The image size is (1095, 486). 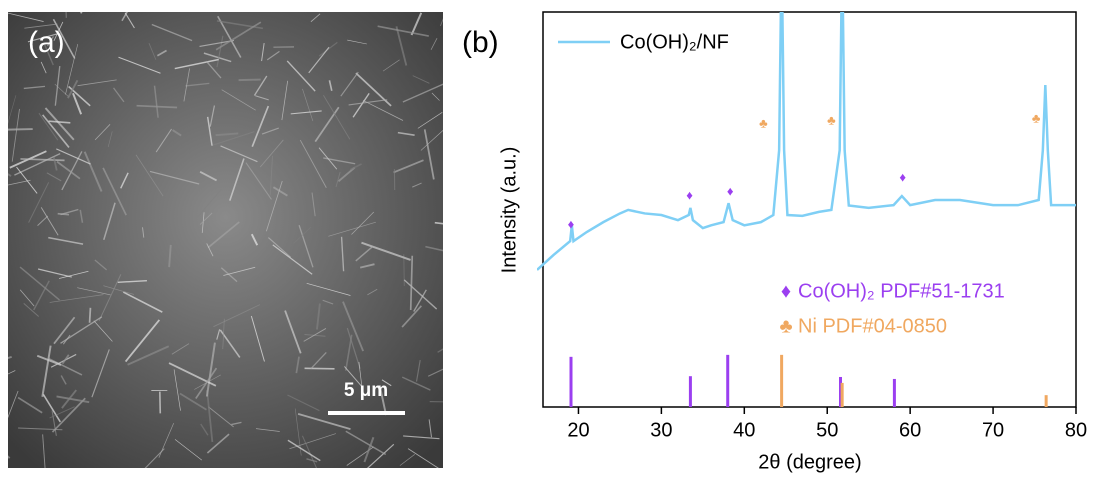 I want to click on x-tick-label: 60, so click(x=910, y=430).